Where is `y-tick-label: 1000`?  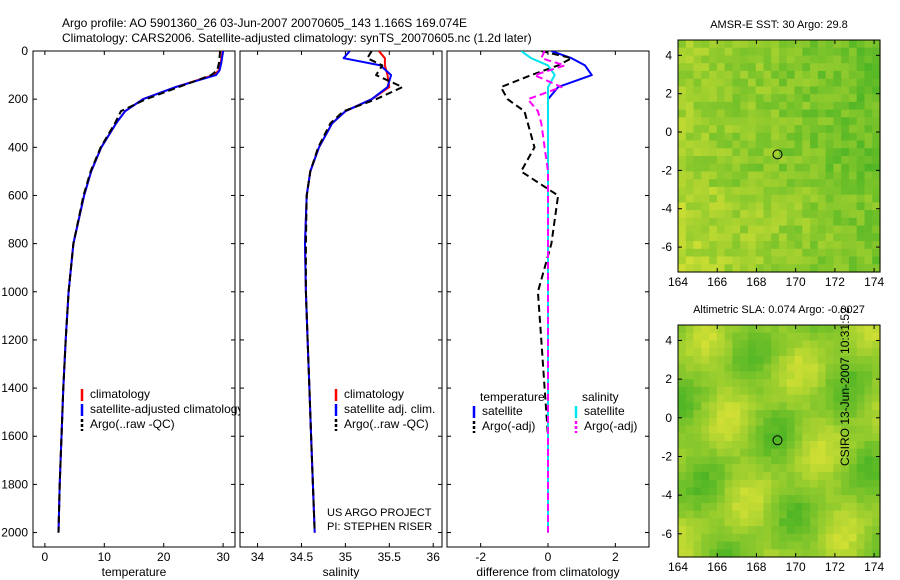
y-tick-label: 1000 is located at coordinates (14, 292).